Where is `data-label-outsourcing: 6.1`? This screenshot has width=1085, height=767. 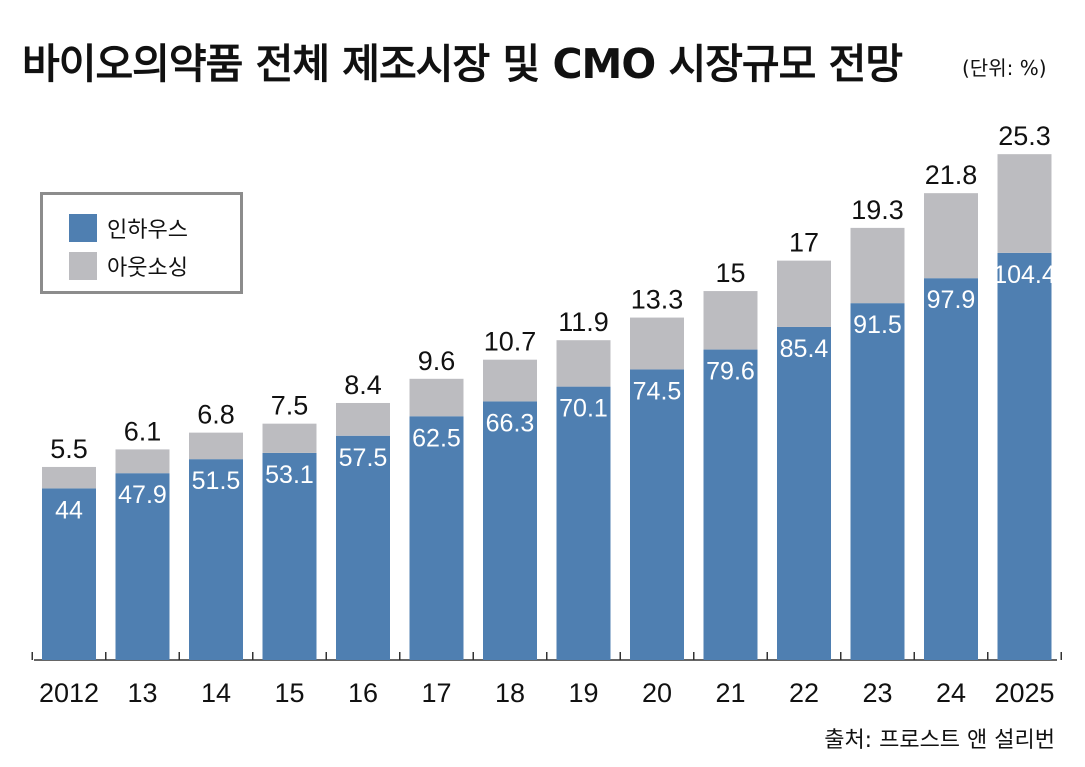
data-label-outsourcing: 6.1 is located at coordinates (143, 431).